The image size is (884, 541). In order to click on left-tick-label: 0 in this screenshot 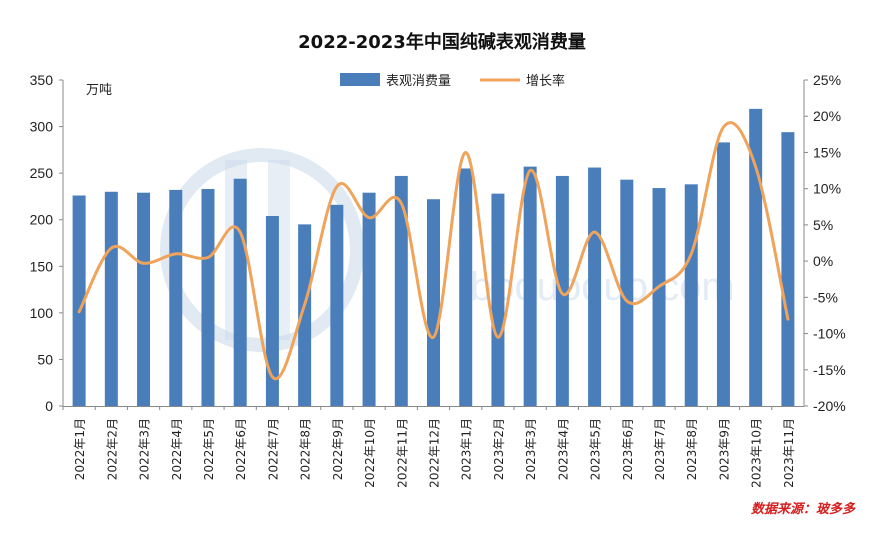, I will do `click(49, 406)`.